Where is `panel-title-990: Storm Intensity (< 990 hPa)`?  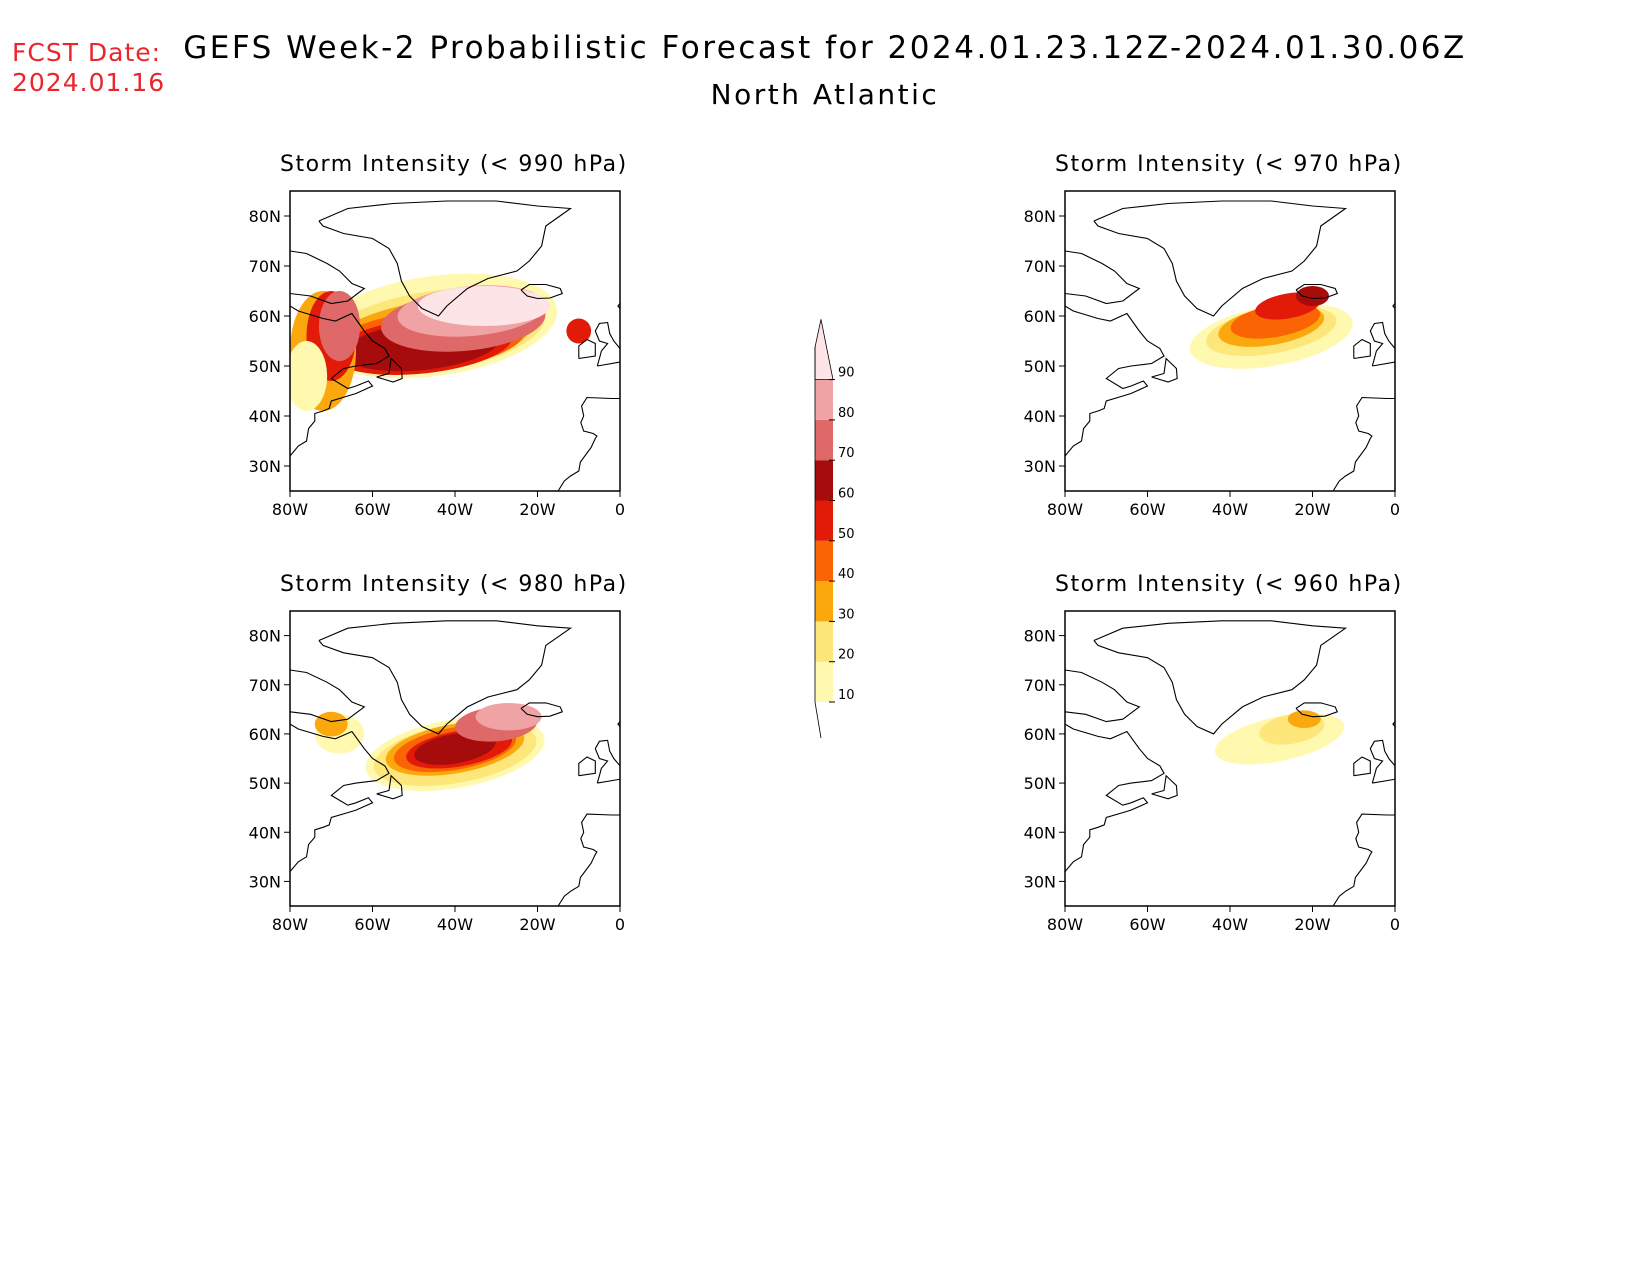
panel-title-990: Storm Intensity (< 990 hPa) is located at coordinates (454, 164).